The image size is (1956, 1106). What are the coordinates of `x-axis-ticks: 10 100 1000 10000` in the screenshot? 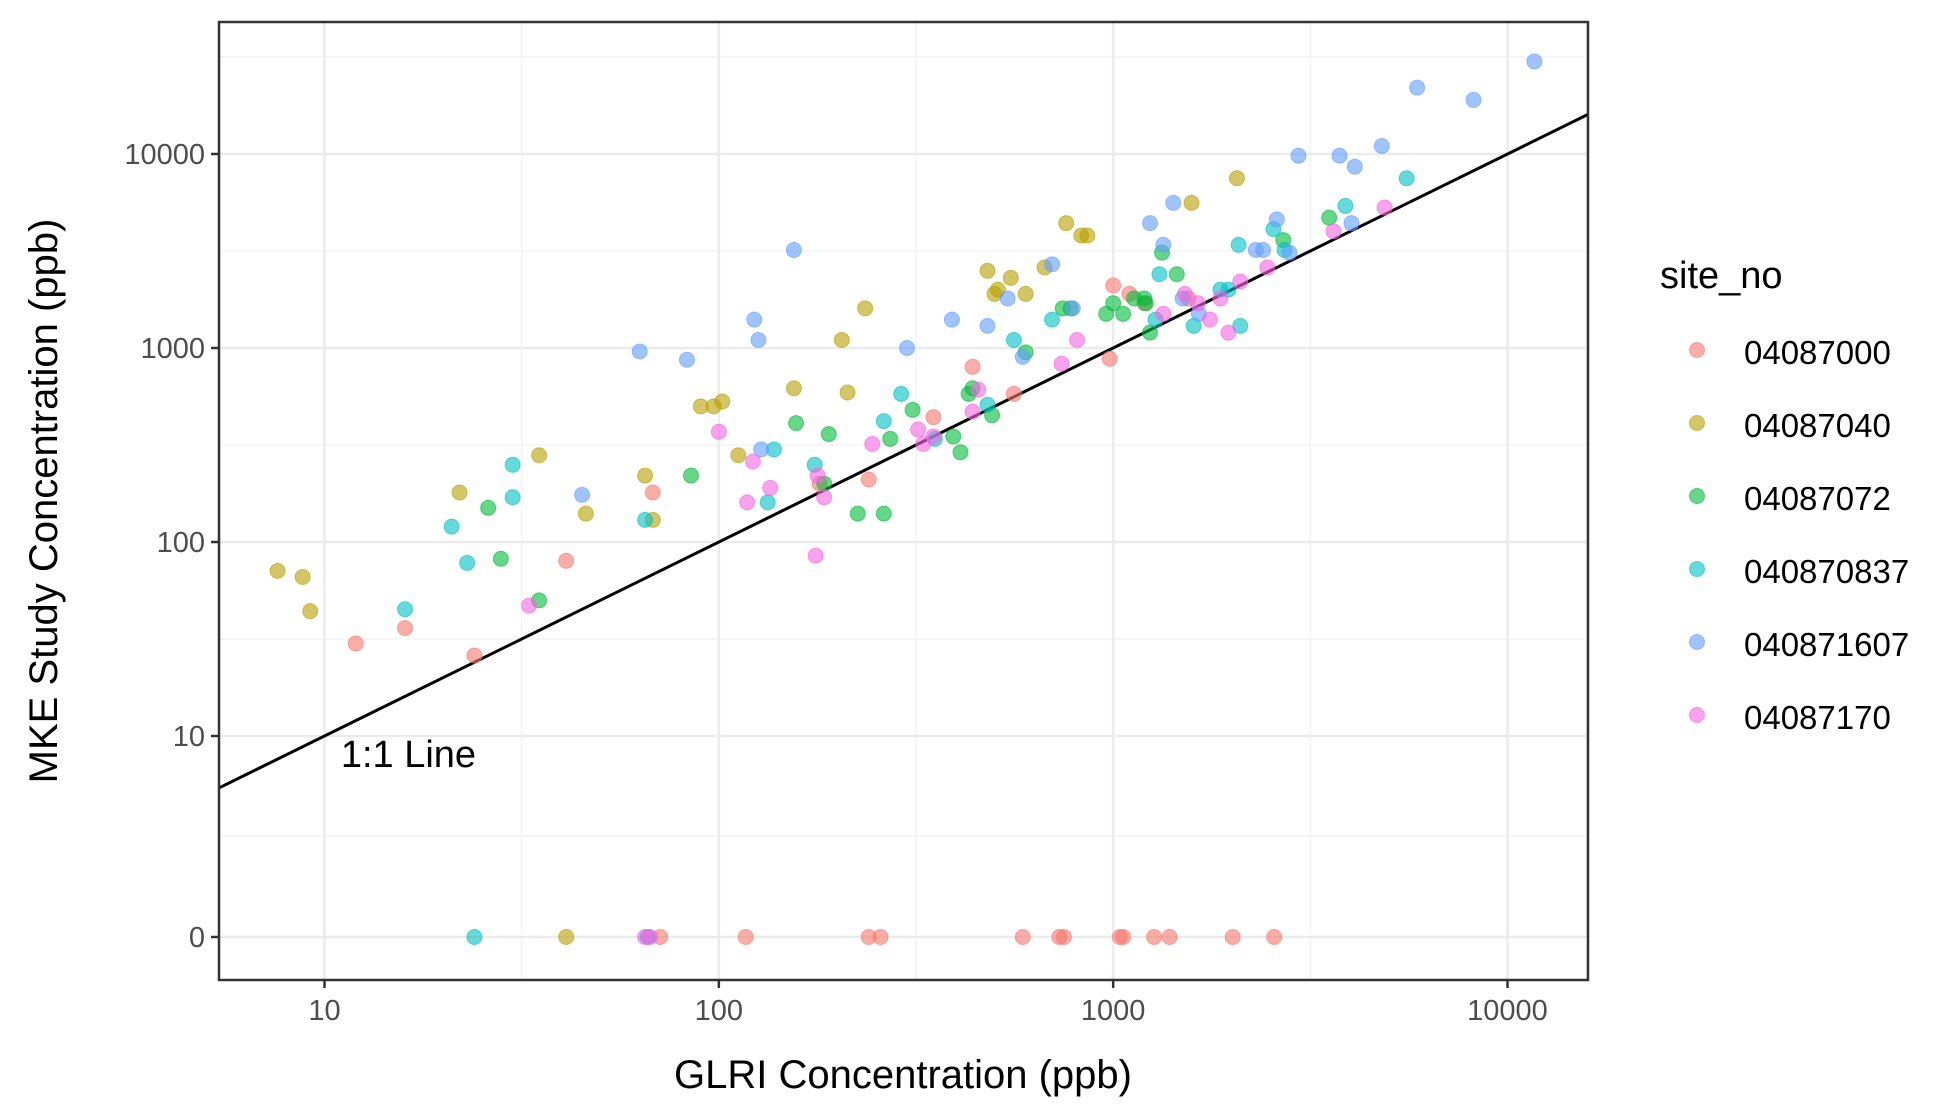 It's located at (928, 1003).